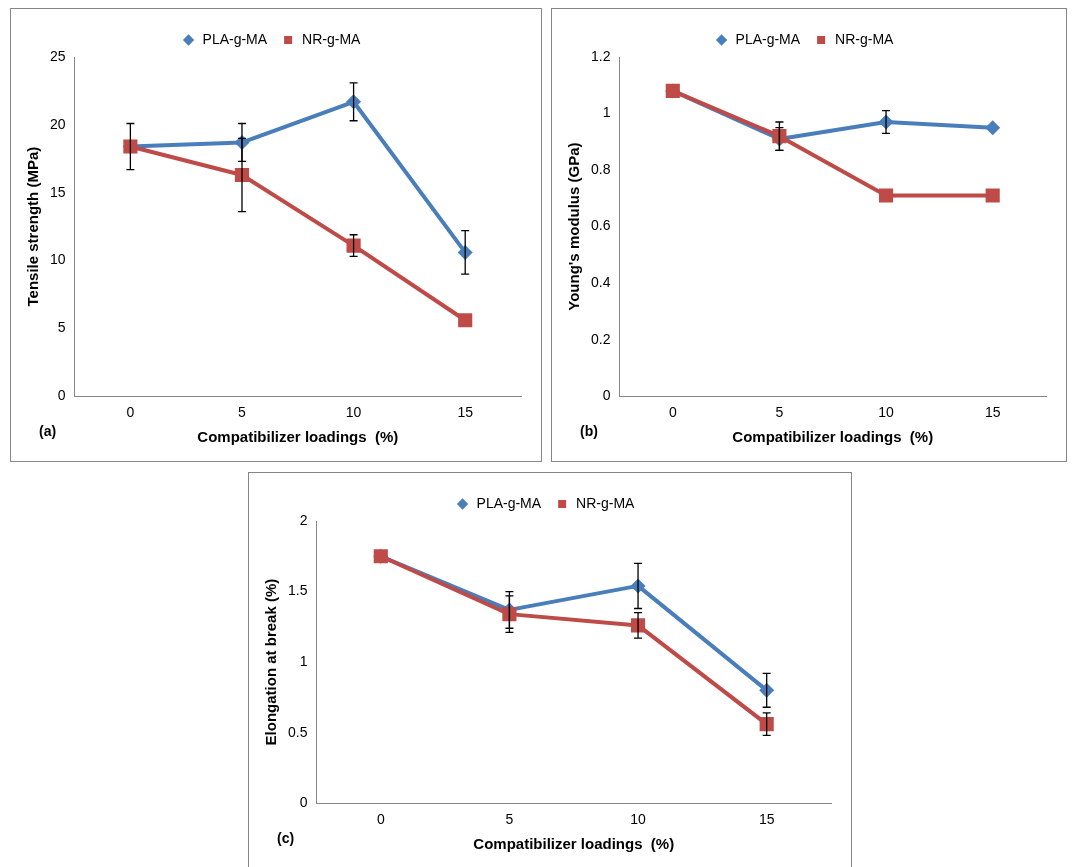 The height and width of the screenshot is (867, 1074). Describe the element at coordinates (33, 226) in the screenshot. I see `y-axis-title: Tensile strength (MPa)` at that location.